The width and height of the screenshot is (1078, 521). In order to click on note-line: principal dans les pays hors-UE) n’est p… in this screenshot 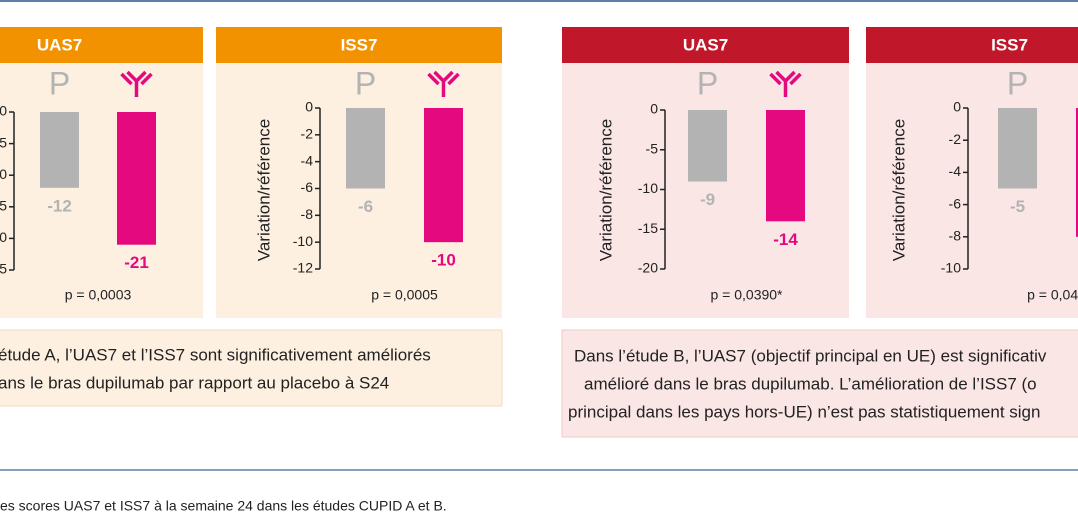, I will do `click(804, 411)`.